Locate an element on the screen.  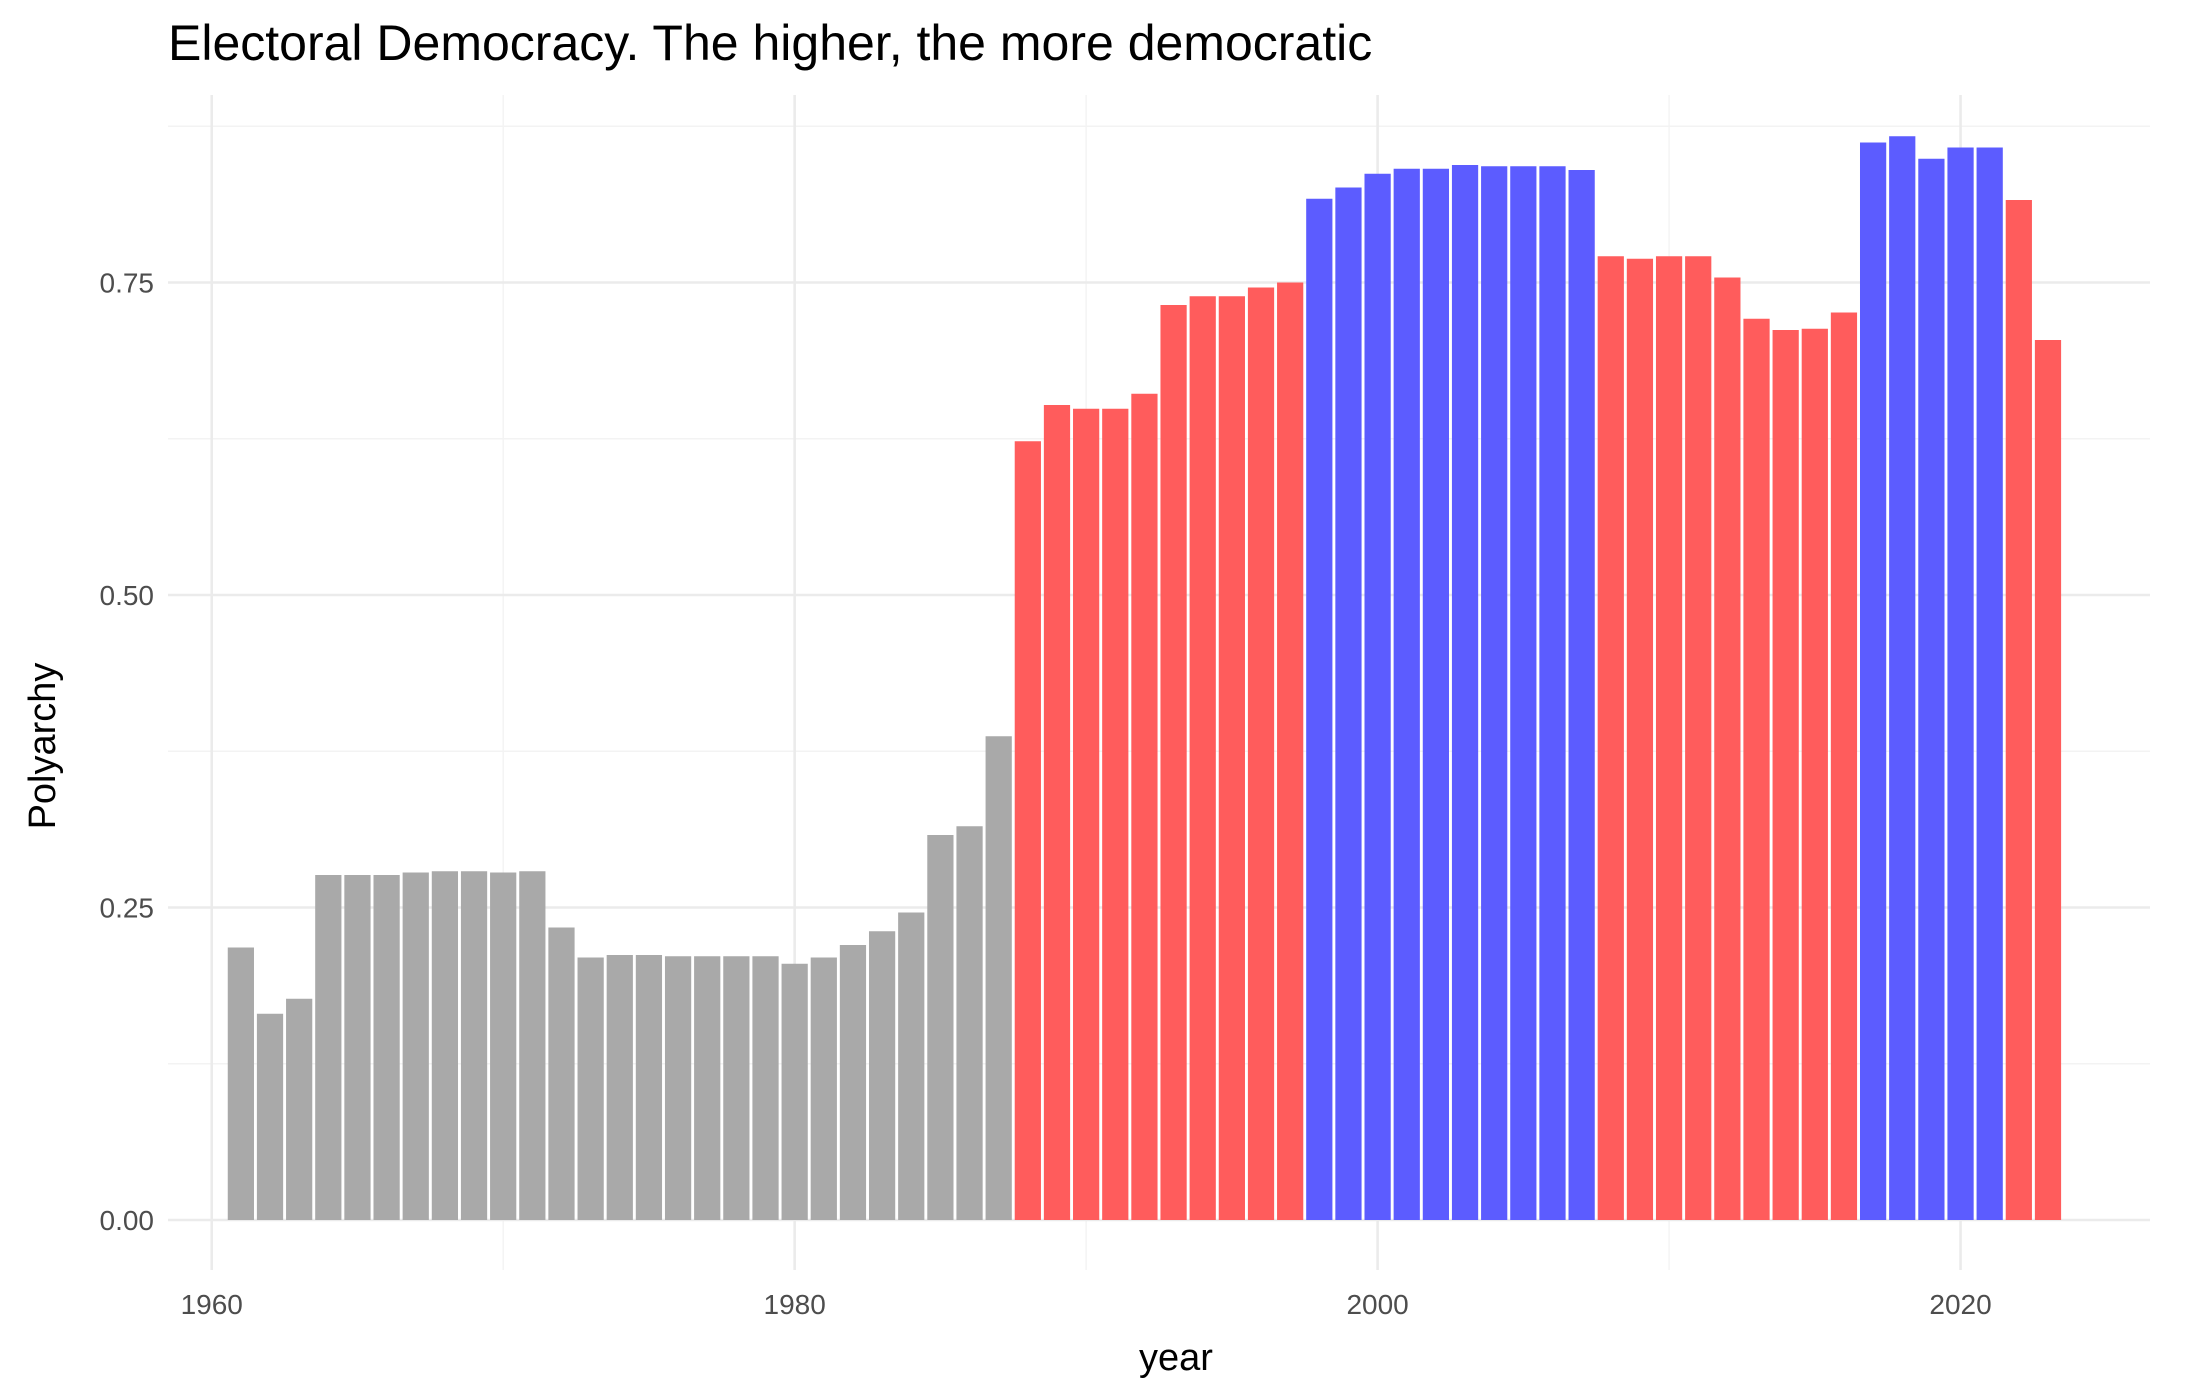
bar-2018 is located at coordinates (1902, 678).